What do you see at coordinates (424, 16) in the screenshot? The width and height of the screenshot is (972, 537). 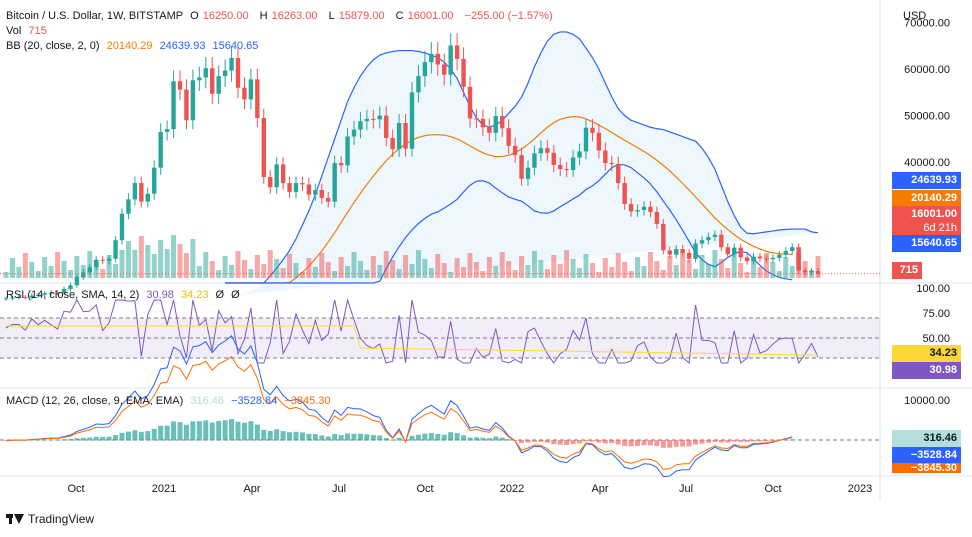 I see `ohlc-close: C 16001.00` at bounding box center [424, 16].